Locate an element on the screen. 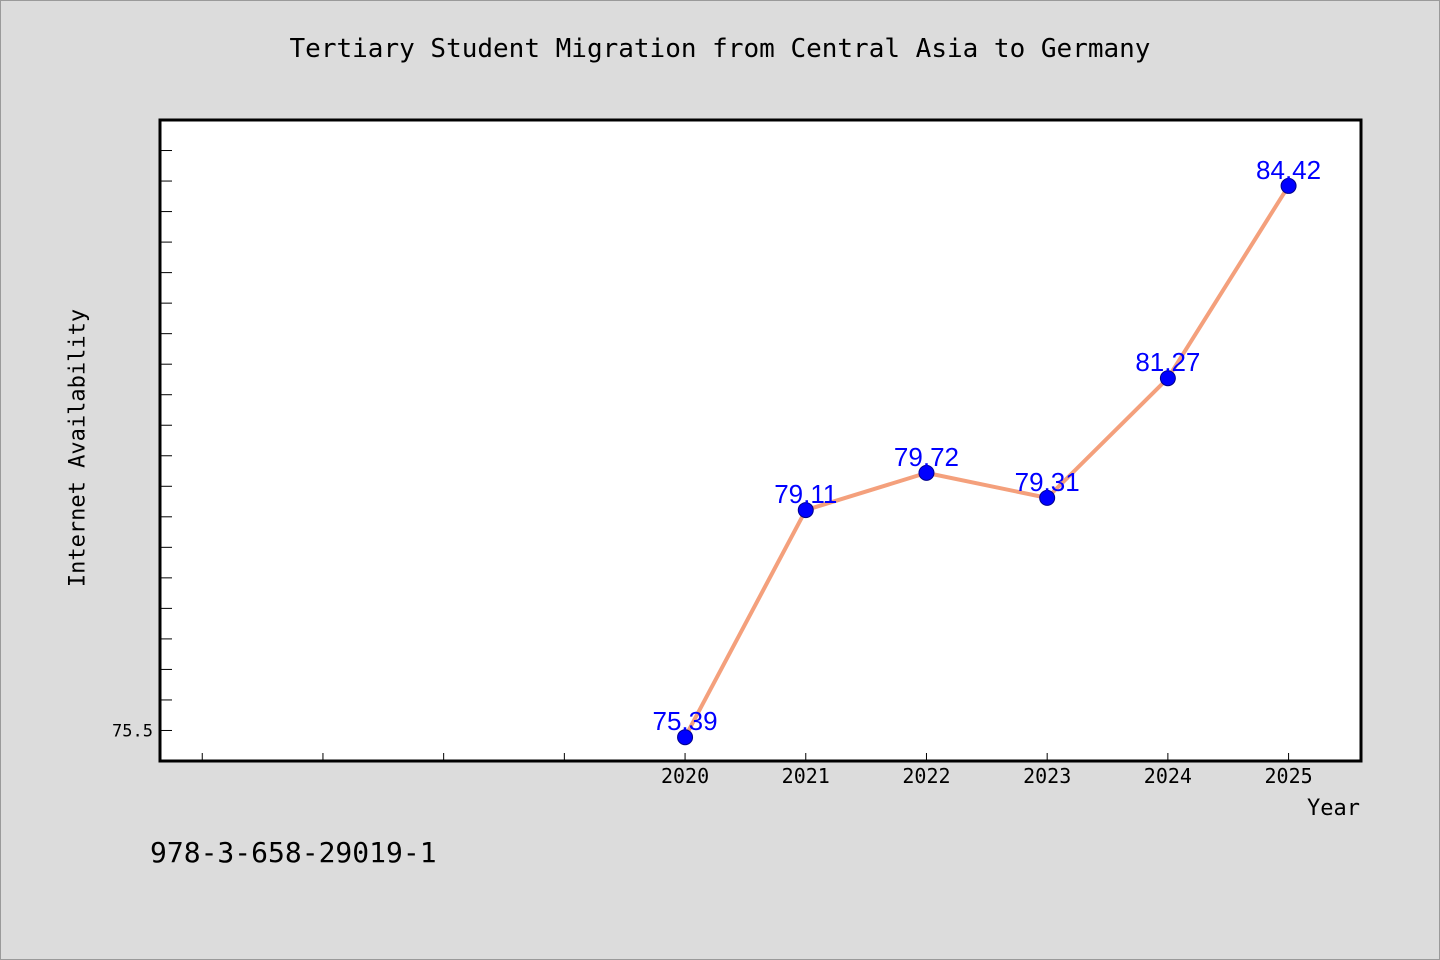 Image resolution: width=1440 pixels, height=960 pixels. x-tick-label: 2023 is located at coordinates (1047, 776).